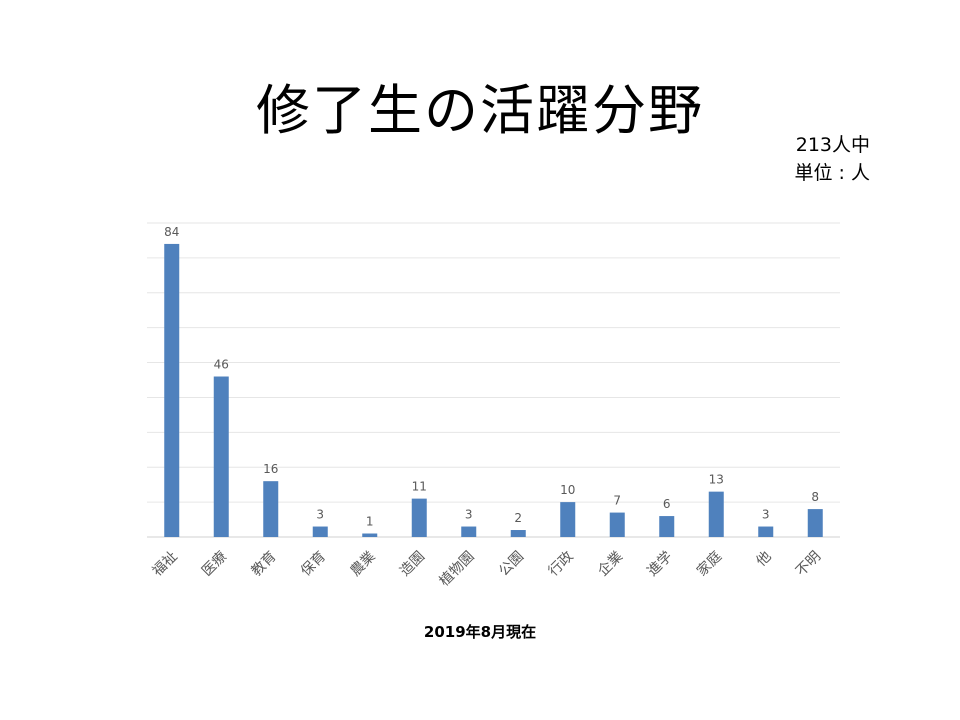  What do you see at coordinates (518, 533) in the screenshot?
I see `bar-公園` at bounding box center [518, 533].